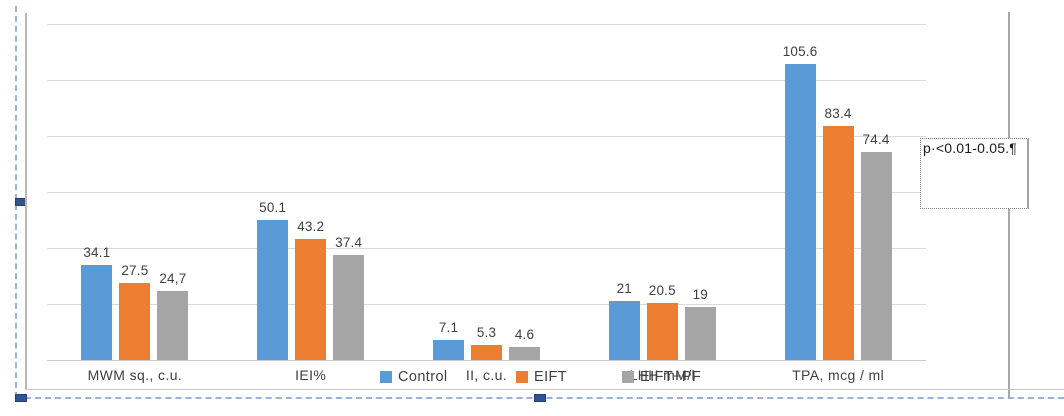 The width and height of the screenshot is (1064, 416). What do you see at coordinates (544, 389) in the screenshot?
I see `chart-frame-bottom` at bounding box center [544, 389].